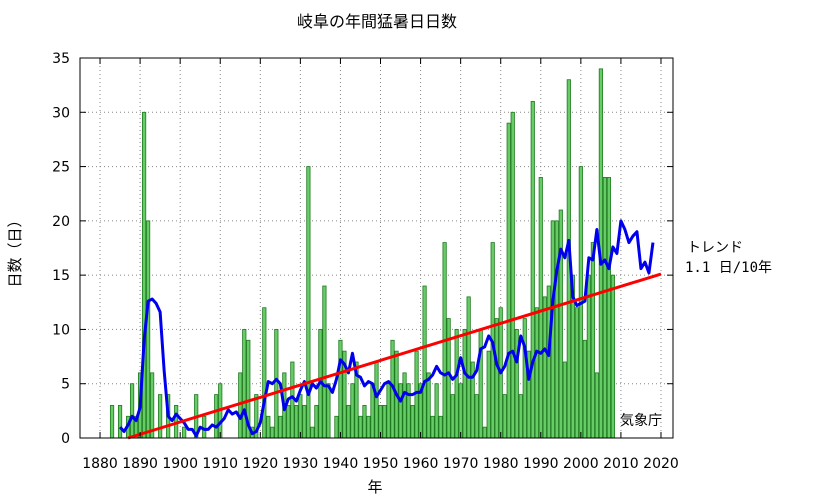 This screenshot has width=833, height=498. Describe the element at coordinates (61, 113) in the screenshot. I see `y-tick-label: 30` at that location.